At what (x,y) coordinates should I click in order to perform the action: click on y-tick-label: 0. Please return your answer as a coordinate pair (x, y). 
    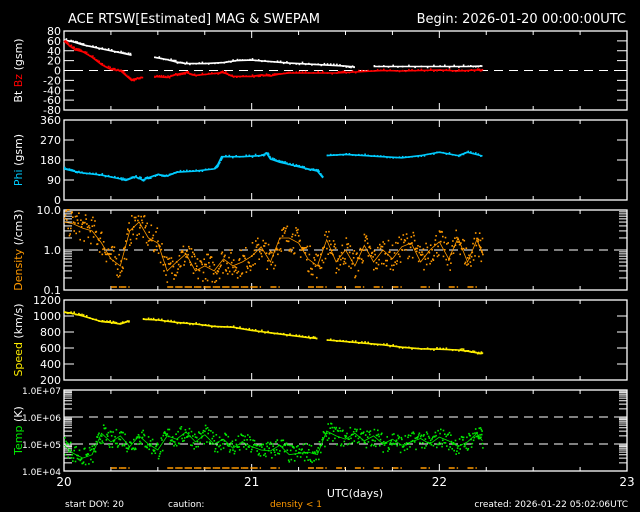
    Looking at the image, I should click on (57, 71).